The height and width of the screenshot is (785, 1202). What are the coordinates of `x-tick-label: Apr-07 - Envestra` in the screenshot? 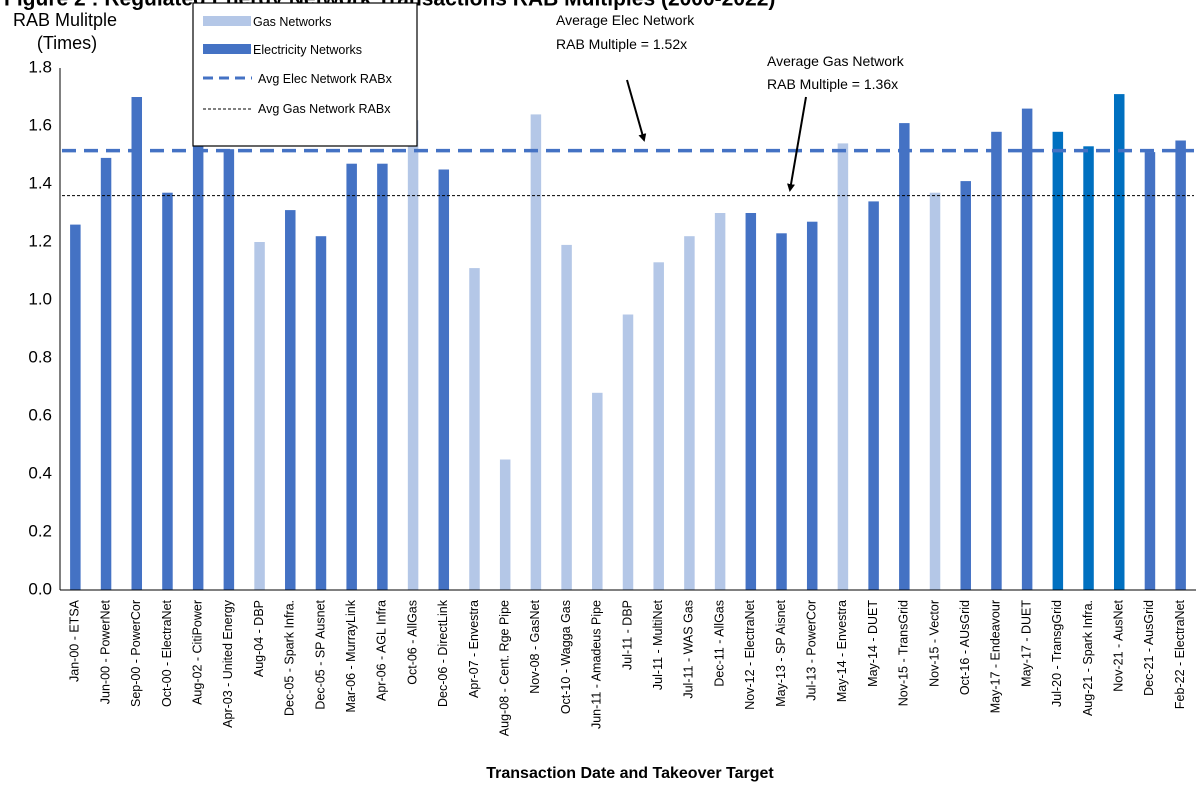 It's located at (474, 649).